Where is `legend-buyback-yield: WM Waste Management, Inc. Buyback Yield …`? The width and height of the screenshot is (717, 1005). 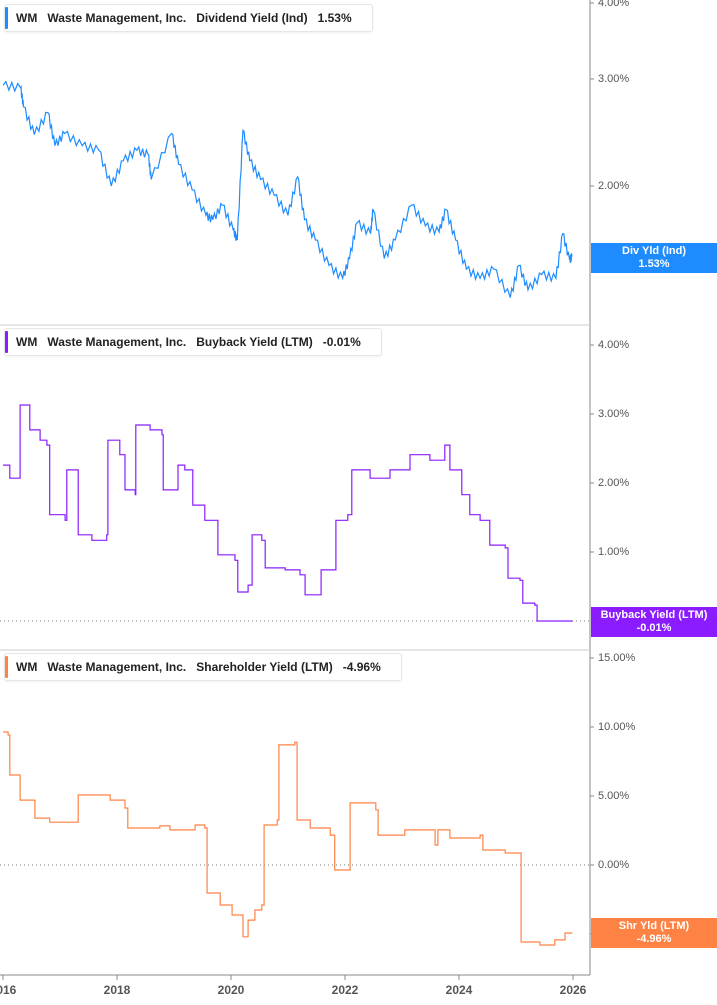
legend-buyback-yield: WM Waste Management, Inc. Buyback Yield … is located at coordinates (193, 342).